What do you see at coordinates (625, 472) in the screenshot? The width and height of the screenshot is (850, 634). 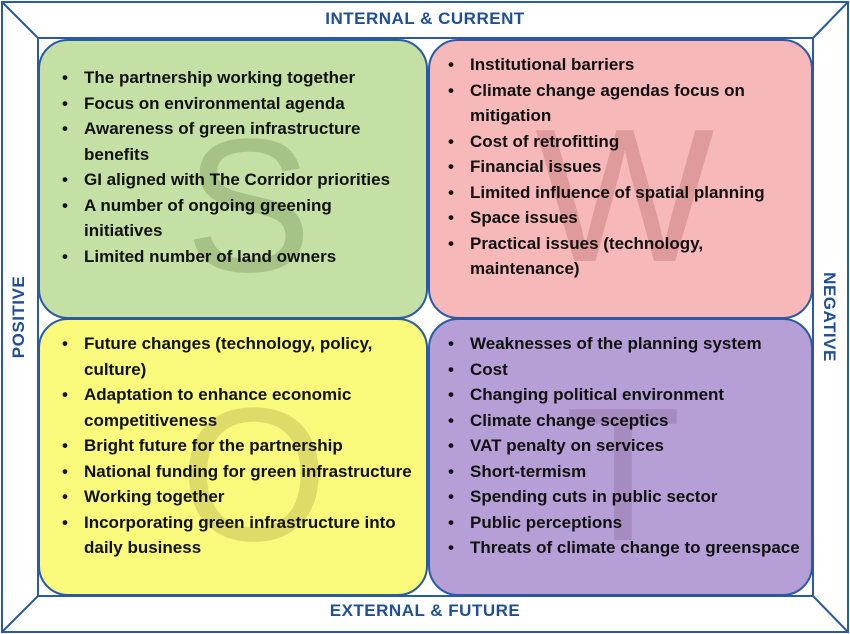 I see `list-item: Short-termism` at bounding box center [625, 472].